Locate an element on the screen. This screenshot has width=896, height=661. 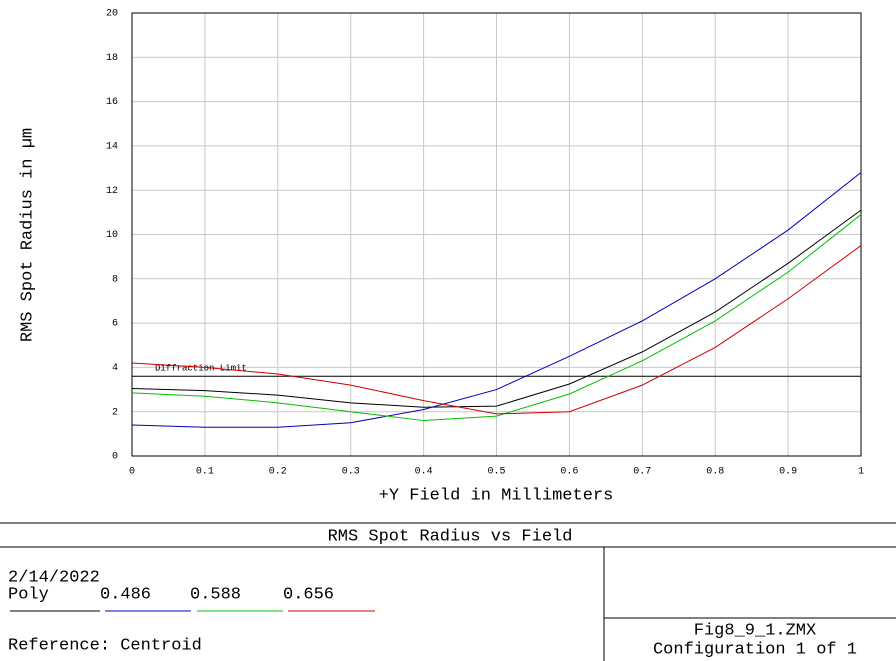
configuration: Configuration 1 of 1 is located at coordinates (755, 649).